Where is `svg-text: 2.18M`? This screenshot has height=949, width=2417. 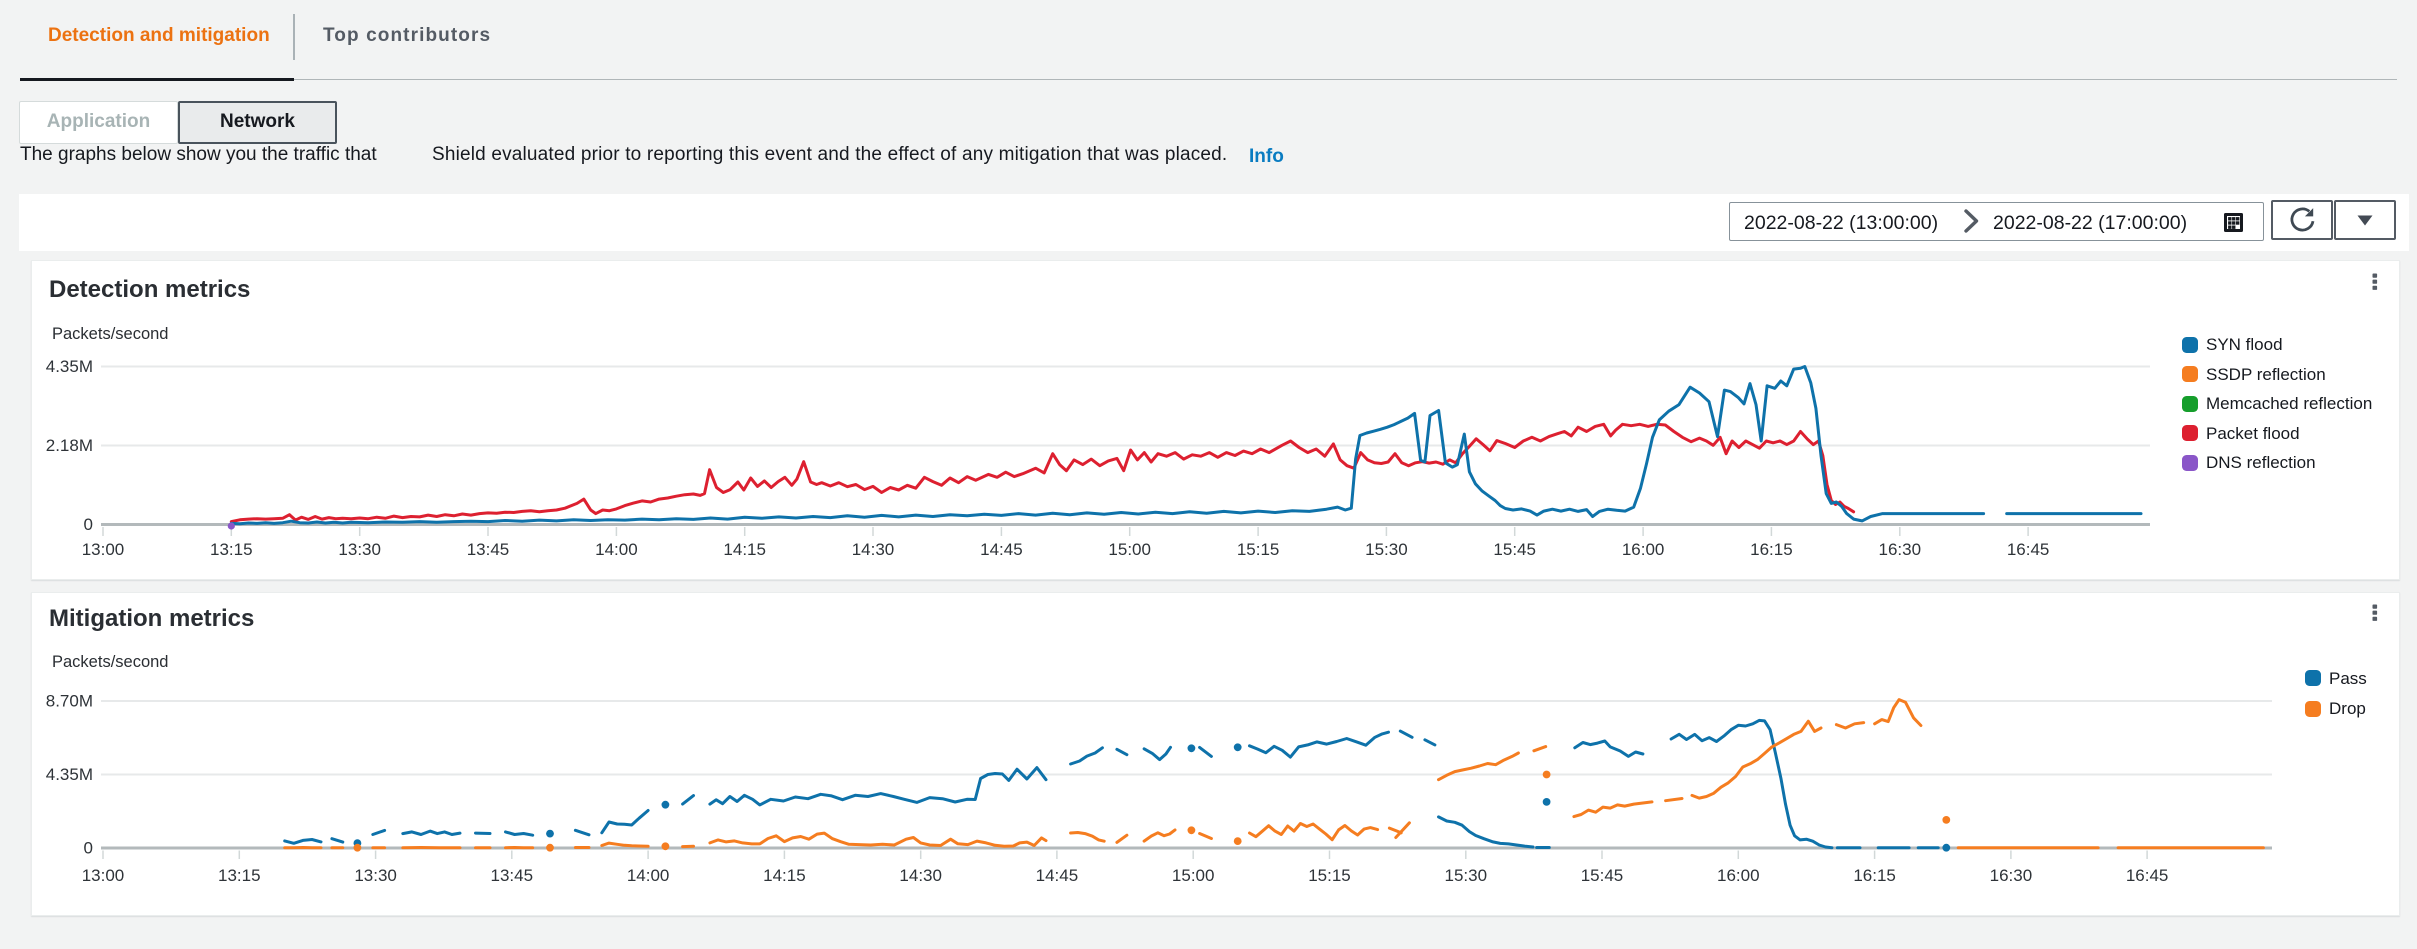
svg-text: 2.18M is located at coordinates (69, 445).